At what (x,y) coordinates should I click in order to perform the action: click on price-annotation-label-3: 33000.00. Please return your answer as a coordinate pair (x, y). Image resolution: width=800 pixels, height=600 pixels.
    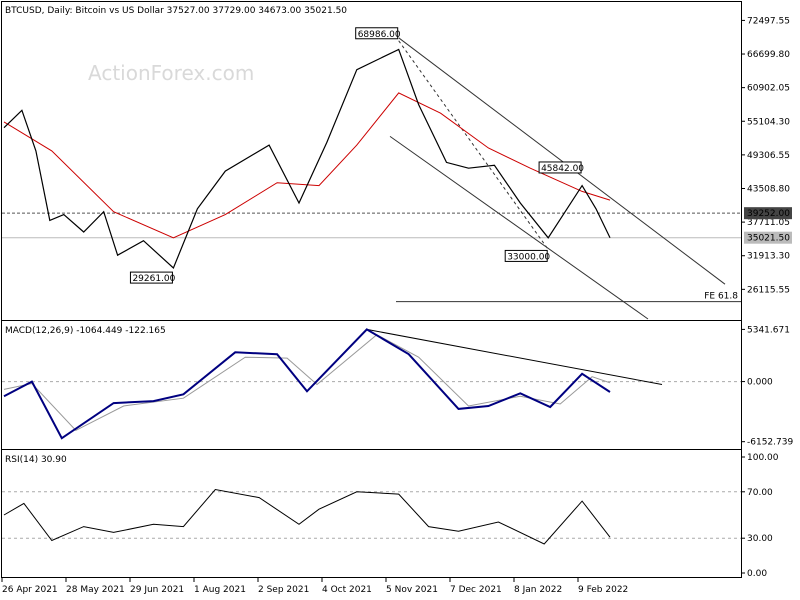
    Looking at the image, I should click on (528, 257).